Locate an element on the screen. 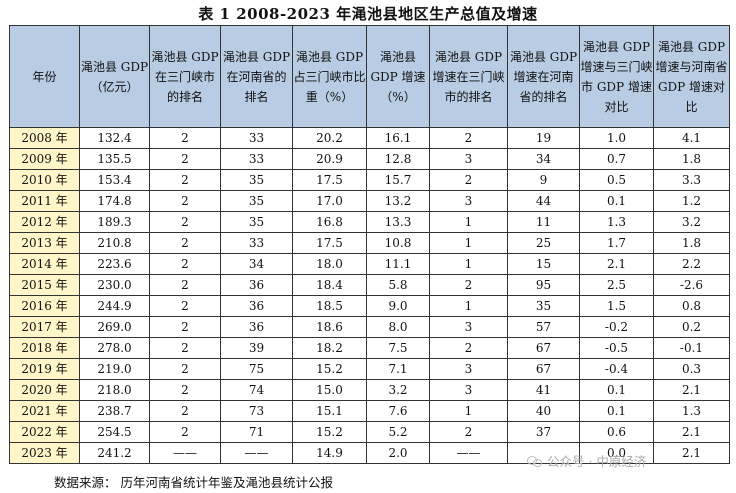 The image size is (736, 493). table-cell: 8.0 is located at coordinates (398, 327).